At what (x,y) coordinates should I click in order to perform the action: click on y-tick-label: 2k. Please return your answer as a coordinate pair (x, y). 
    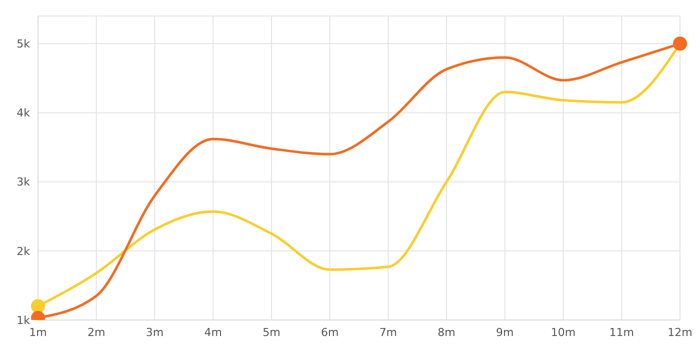
    Looking at the image, I should click on (23, 251).